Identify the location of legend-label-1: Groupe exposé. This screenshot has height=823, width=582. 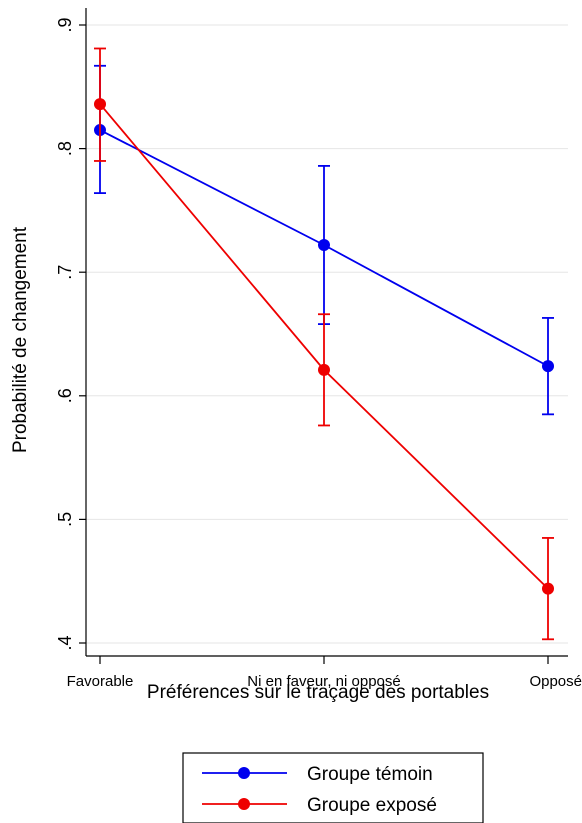
(372, 805).